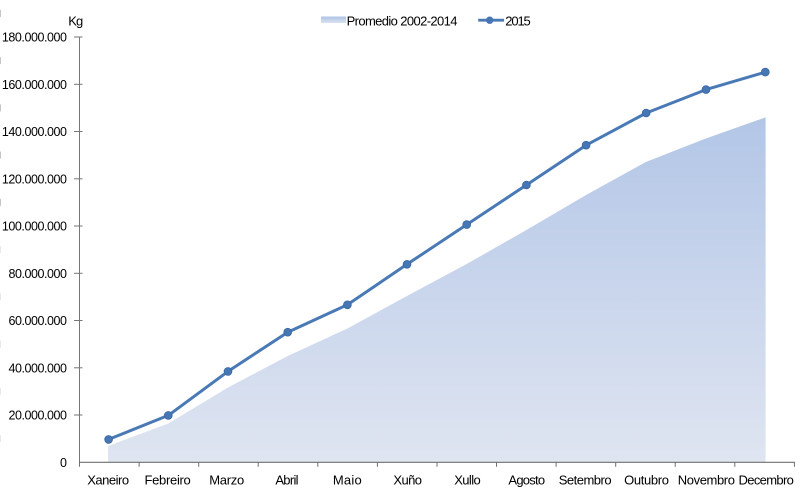 This screenshot has width=800, height=498. Describe the element at coordinates (34, 38) in the screenshot. I see `svg-text: 180.000.000` at that location.